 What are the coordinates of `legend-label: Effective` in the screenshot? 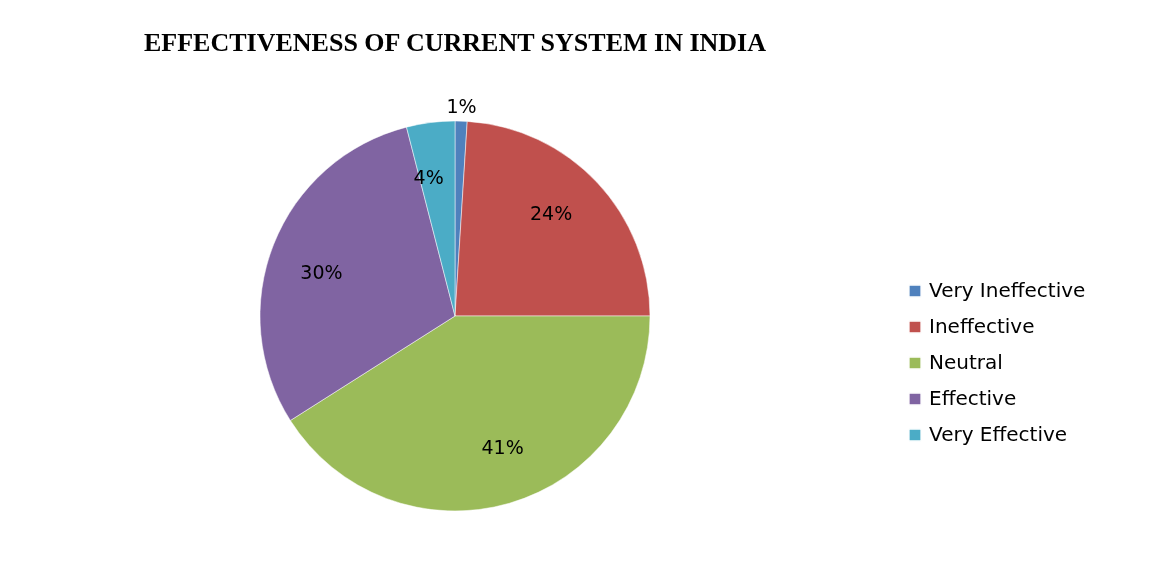 It's located at (973, 398).